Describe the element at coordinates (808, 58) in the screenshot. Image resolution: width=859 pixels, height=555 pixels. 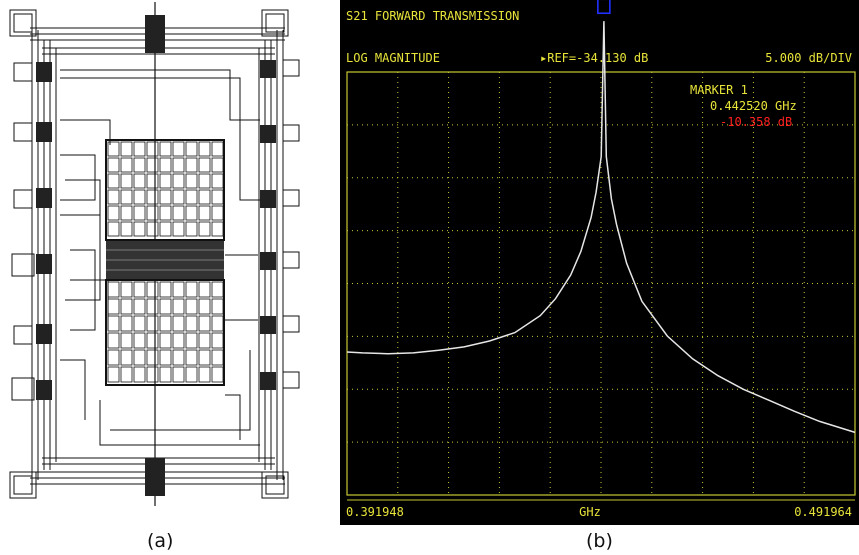
I see `scale-label: 5.000 dB/DIV` at that location.